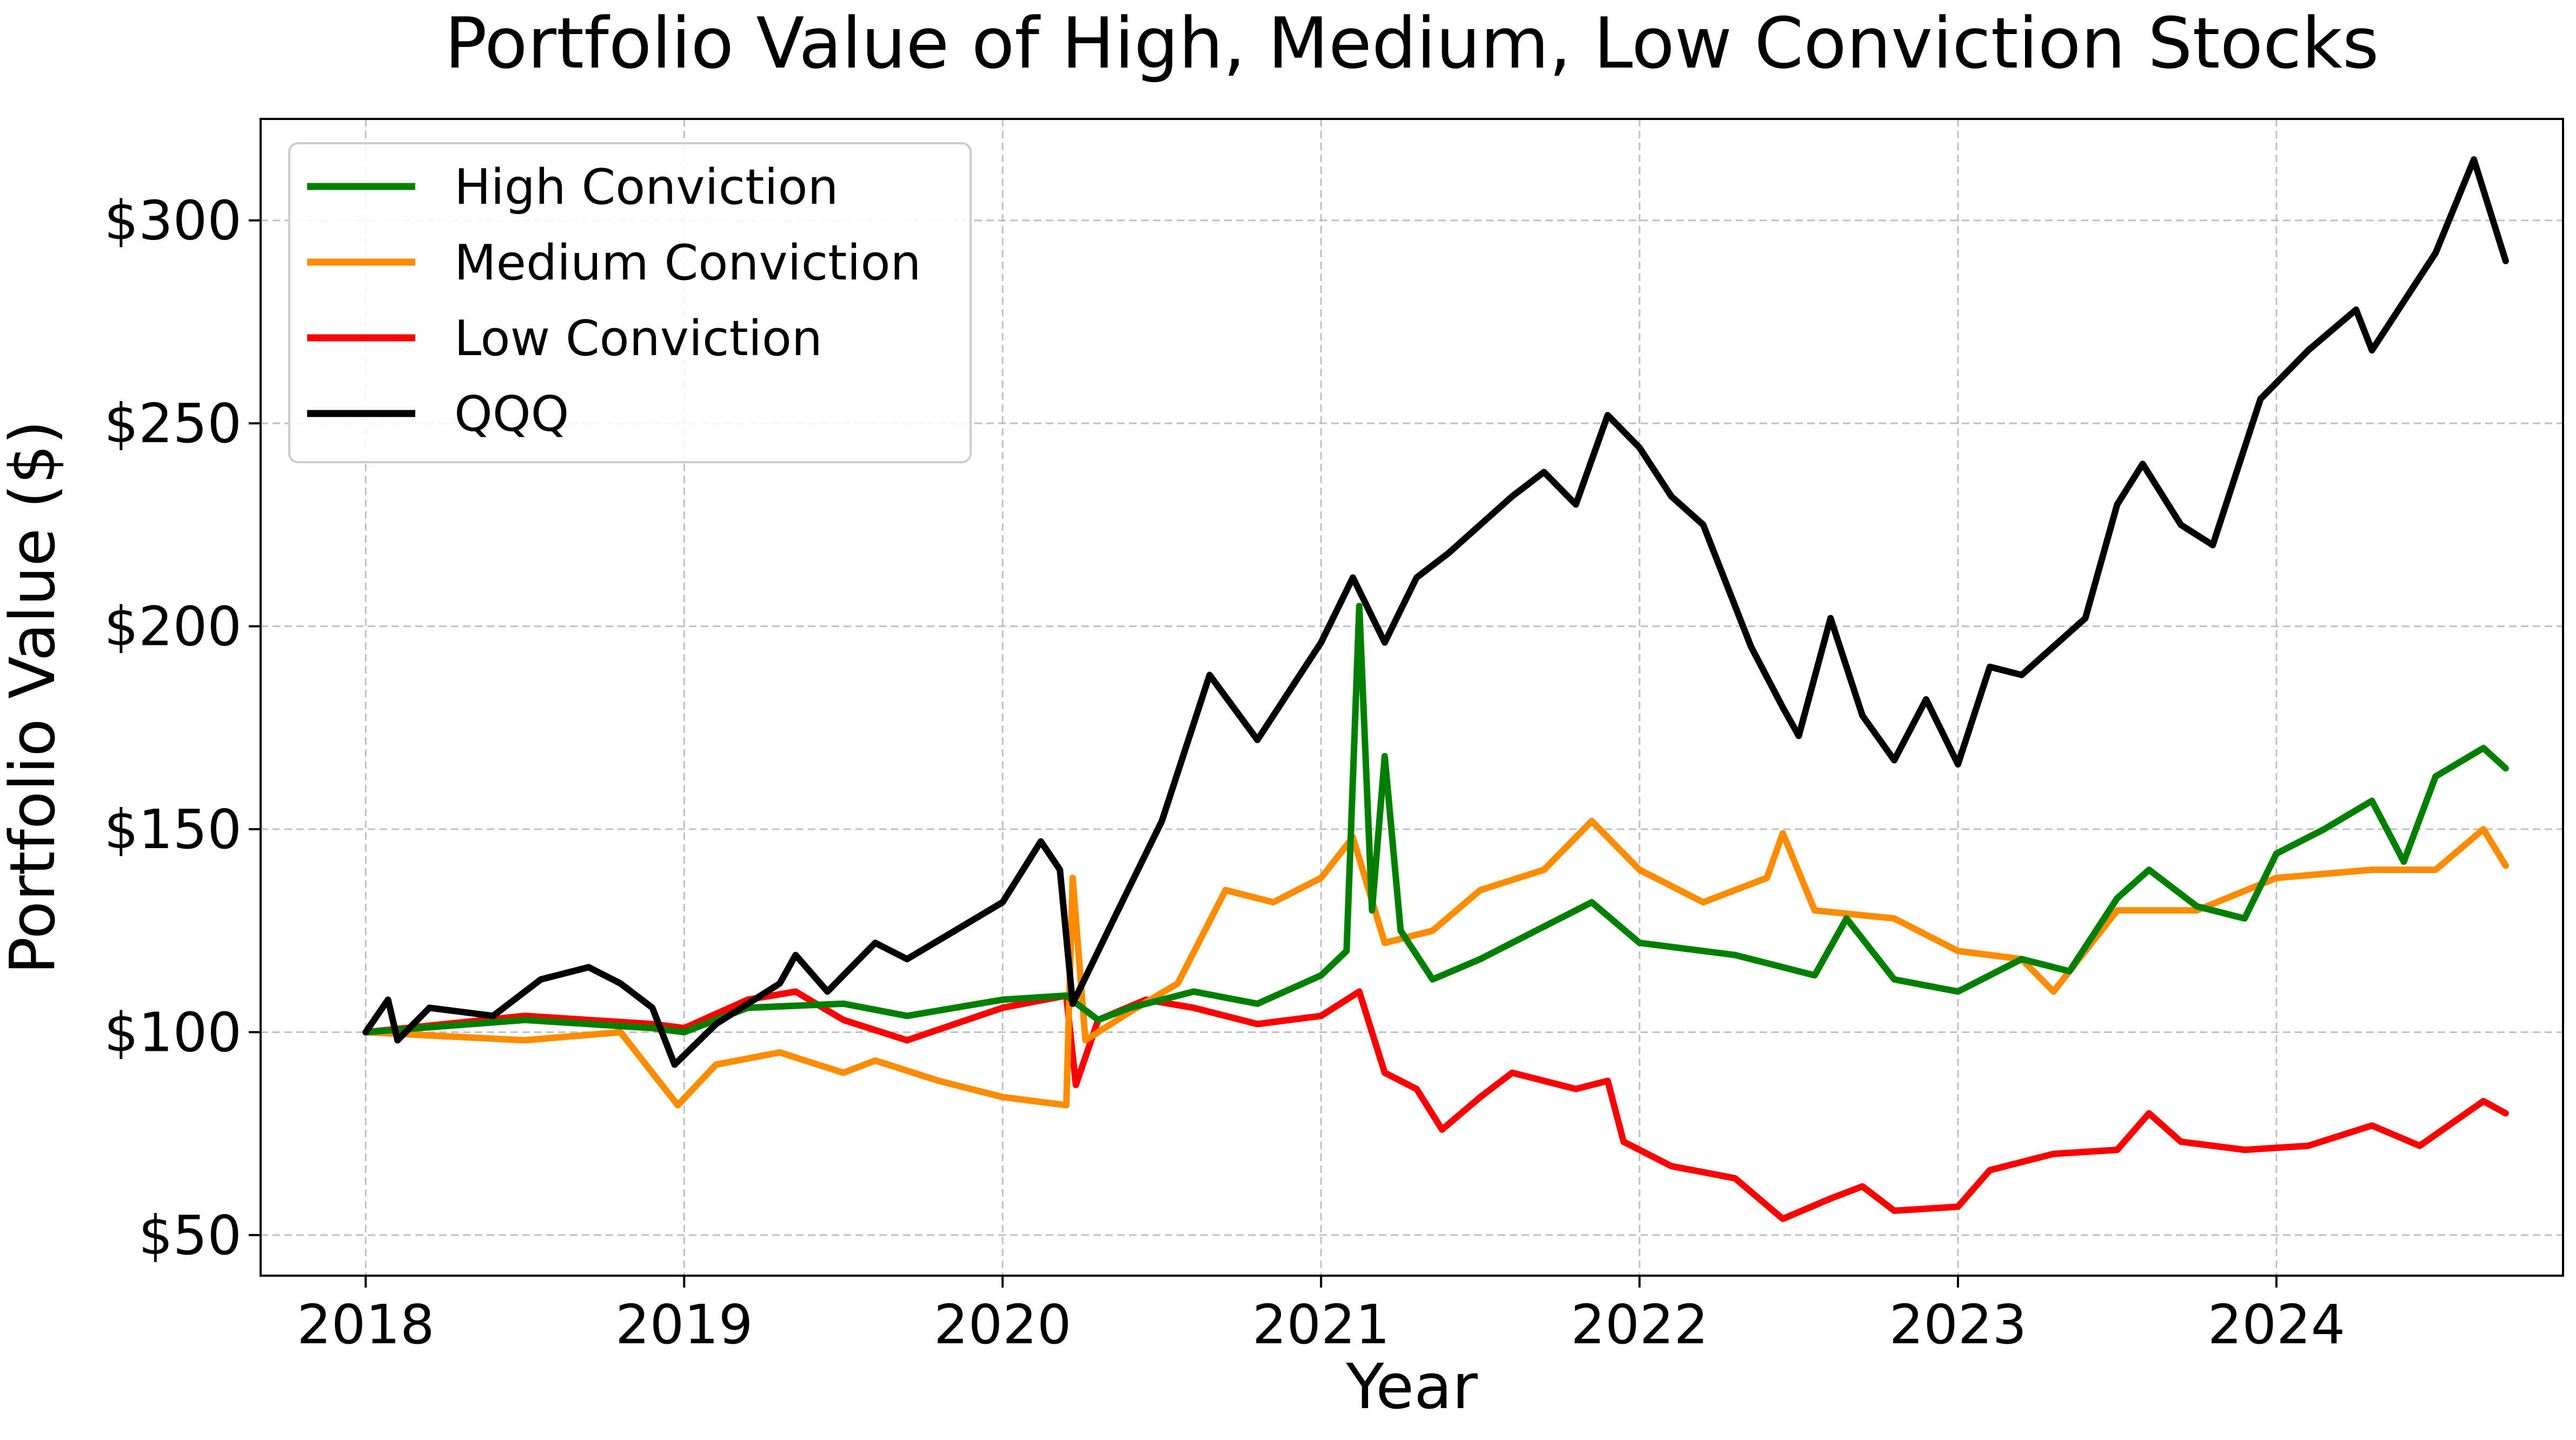  What do you see at coordinates (1003, 1325) in the screenshot?
I see `x-tick-label: 2020` at bounding box center [1003, 1325].